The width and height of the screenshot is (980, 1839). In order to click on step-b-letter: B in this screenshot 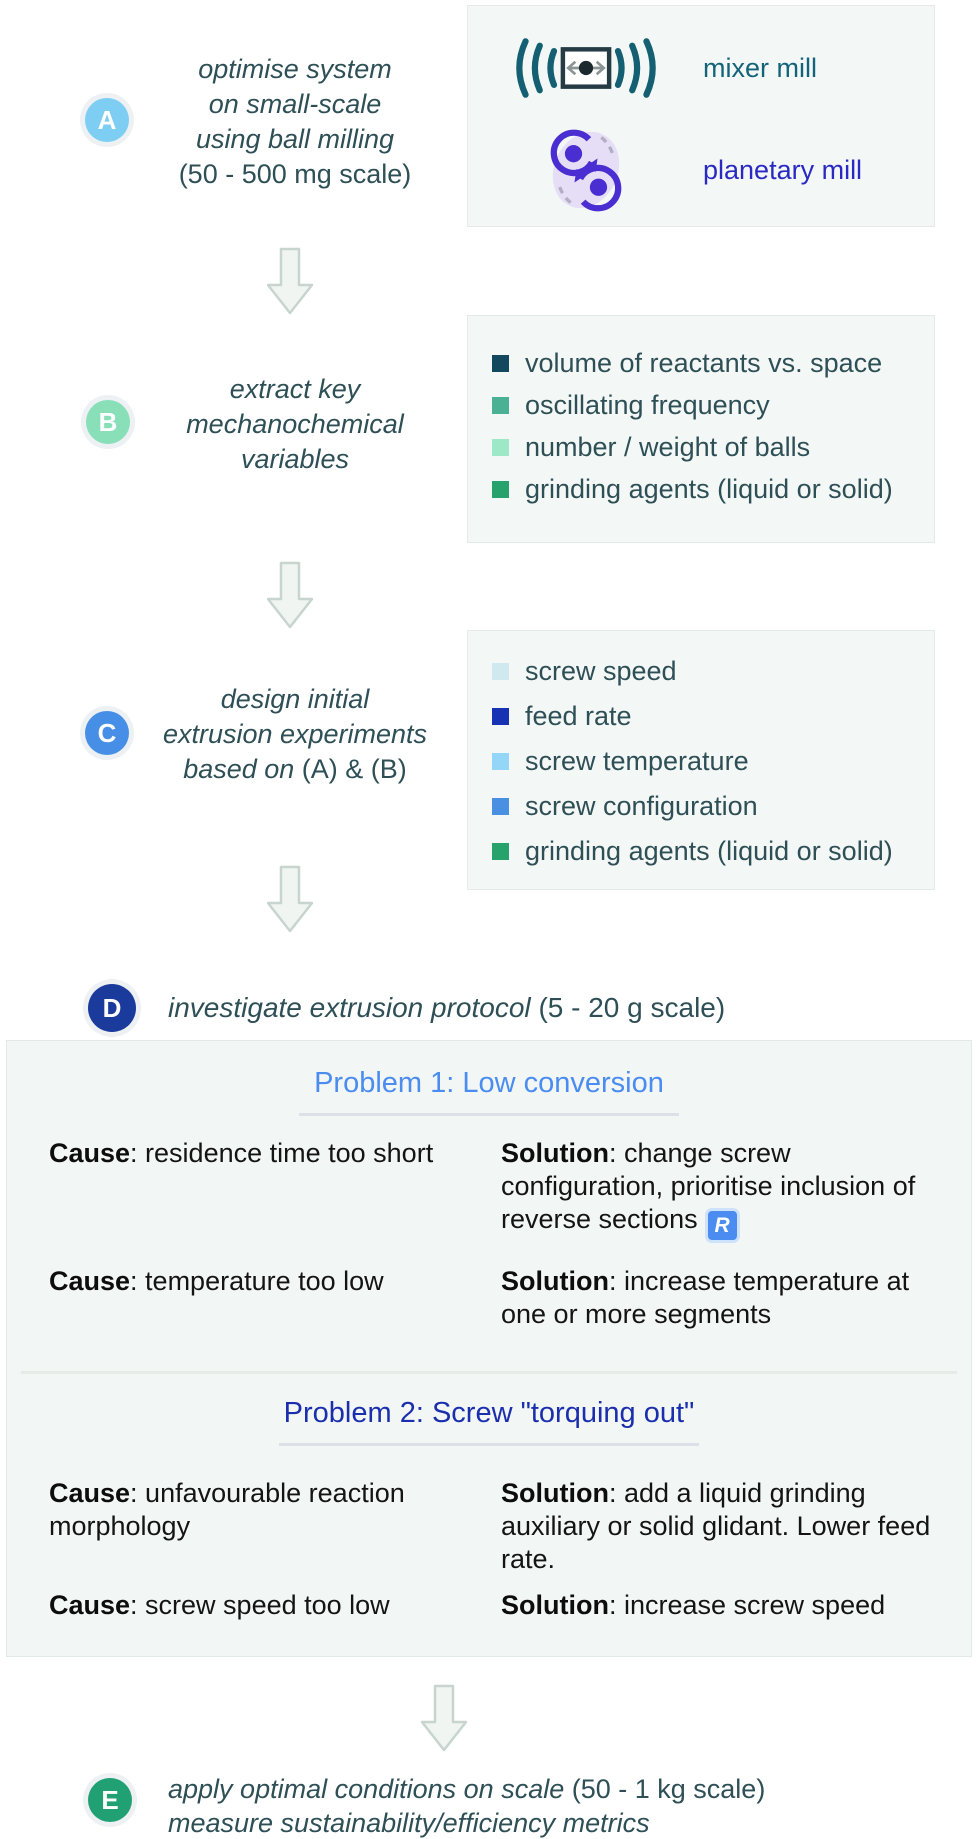, I will do `click(108, 422)`.